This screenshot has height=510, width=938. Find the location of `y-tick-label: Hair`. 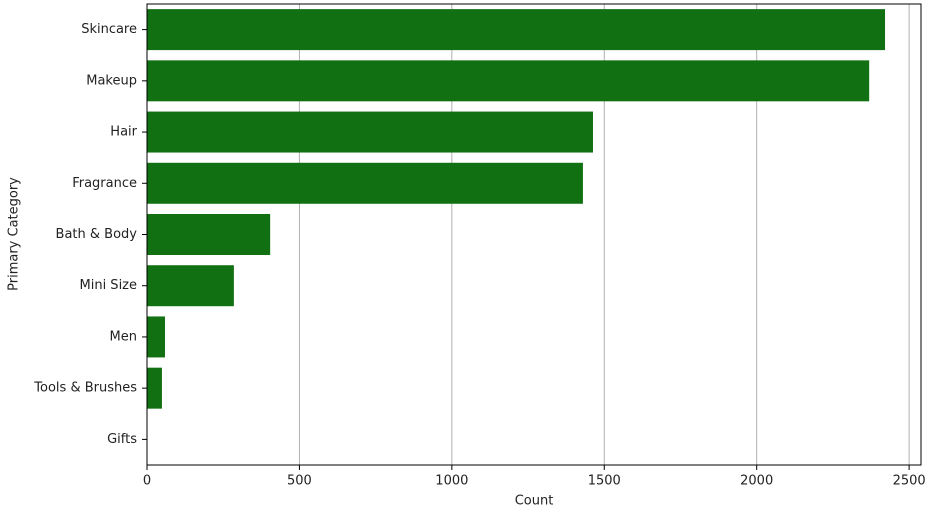

y-tick-label: Hair is located at coordinates (123, 132).